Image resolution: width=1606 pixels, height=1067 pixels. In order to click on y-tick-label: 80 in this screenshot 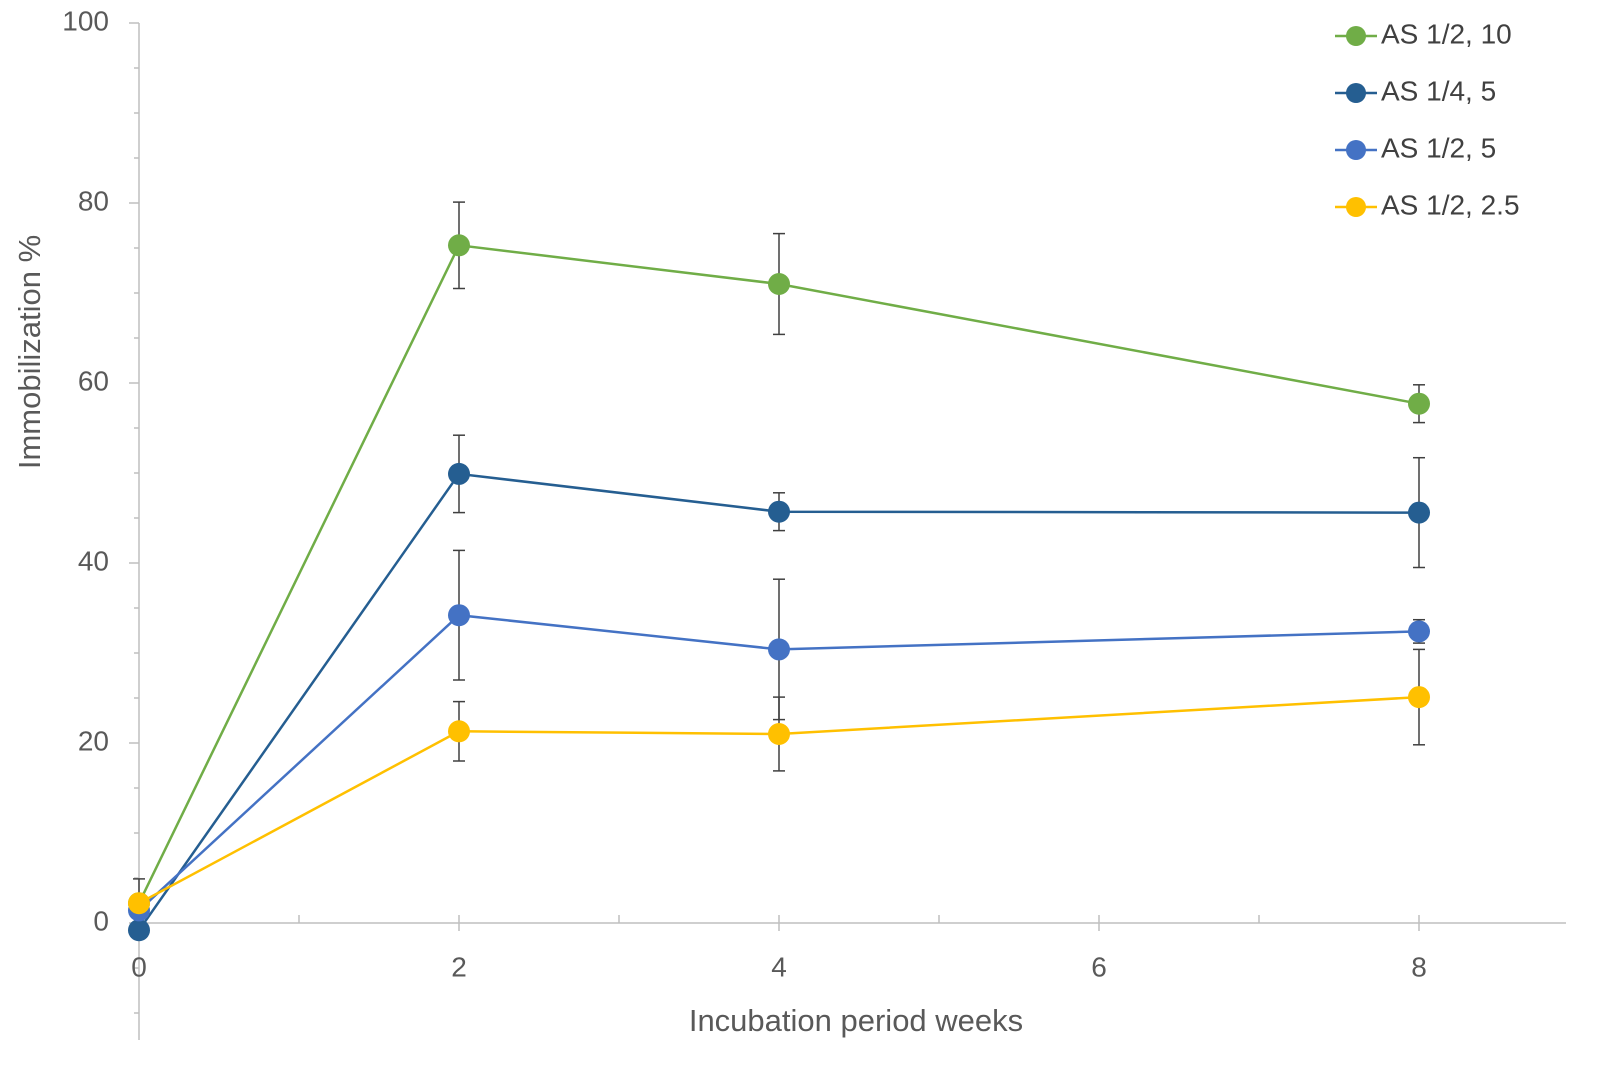, I will do `click(93, 200)`.